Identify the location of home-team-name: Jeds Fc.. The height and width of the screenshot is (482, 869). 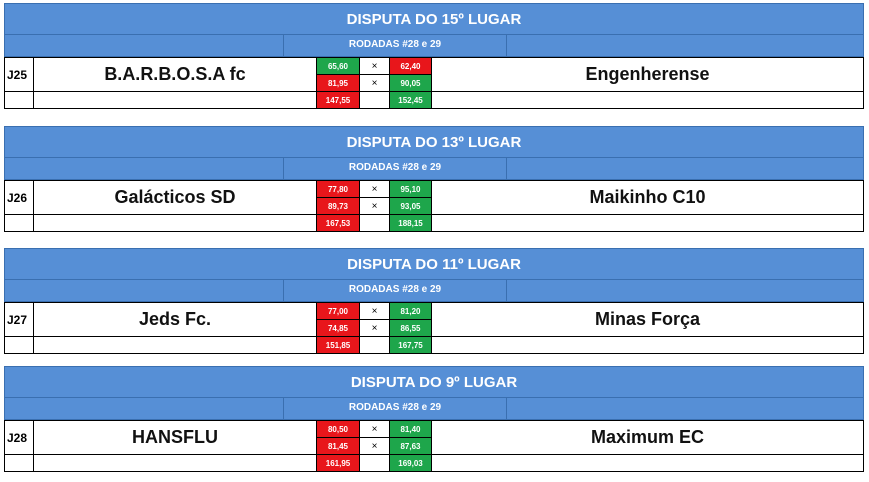
(175, 319).